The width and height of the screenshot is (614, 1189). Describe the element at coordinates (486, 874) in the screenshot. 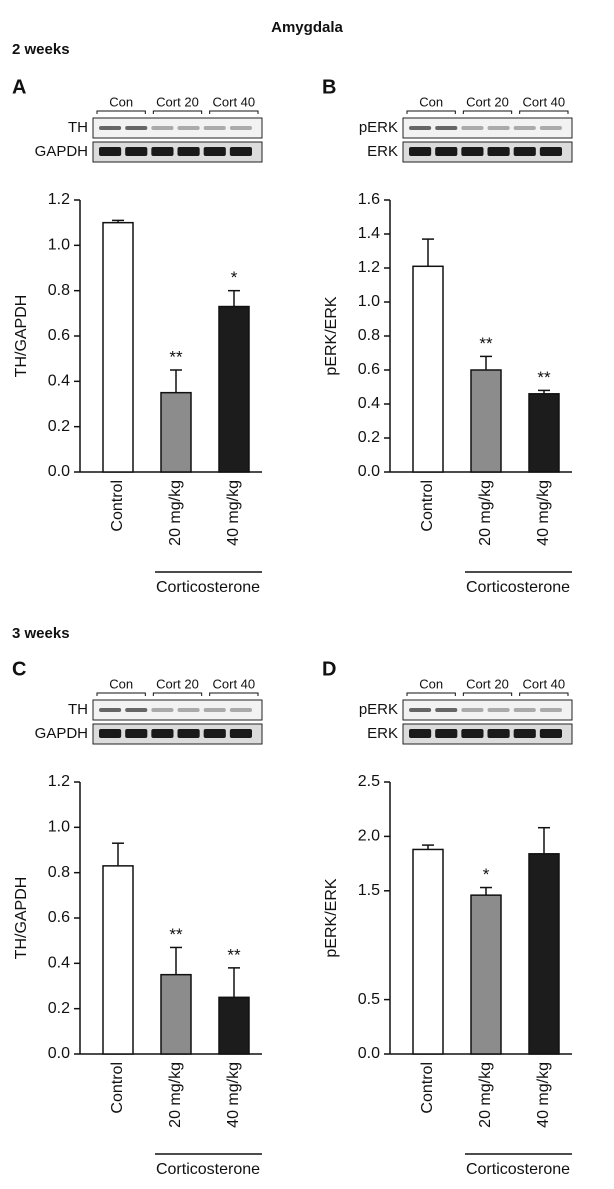

I see `significance: *` at that location.